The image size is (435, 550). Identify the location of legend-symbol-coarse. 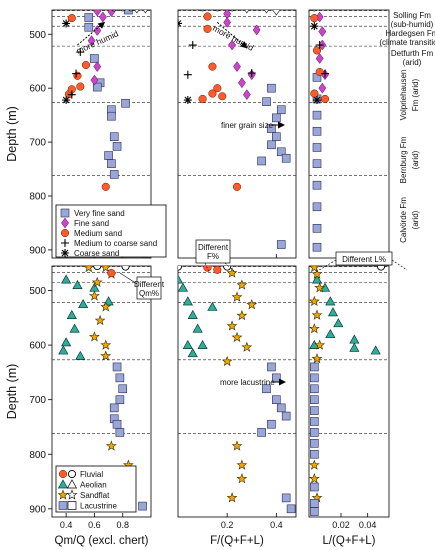
(65, 253).